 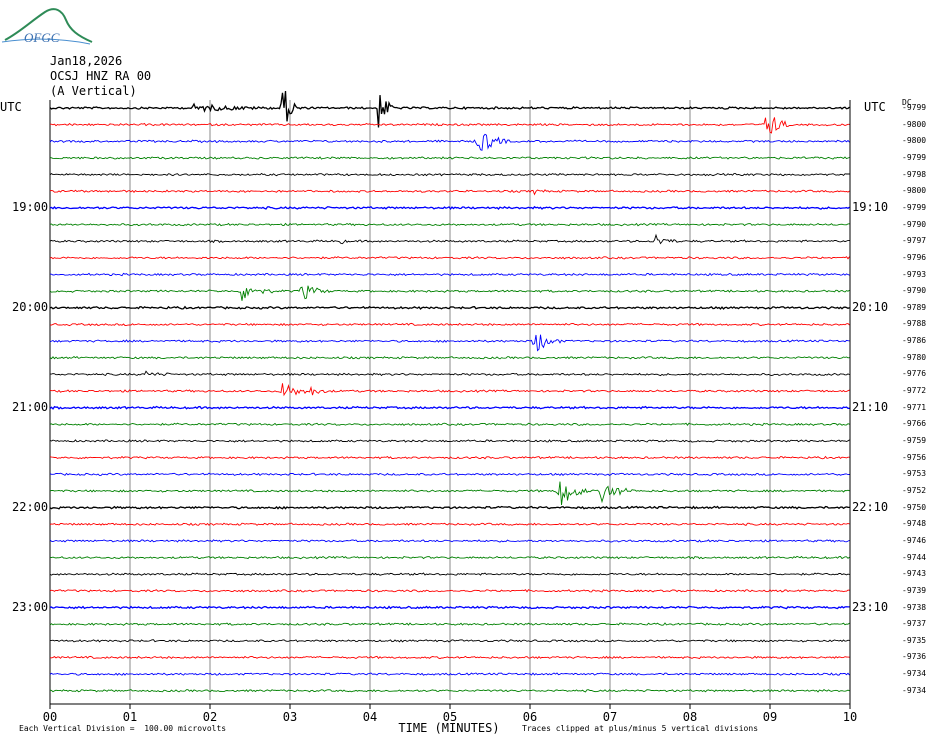 I want to click on dc-offset-label: -9752, so click(x=914, y=490).